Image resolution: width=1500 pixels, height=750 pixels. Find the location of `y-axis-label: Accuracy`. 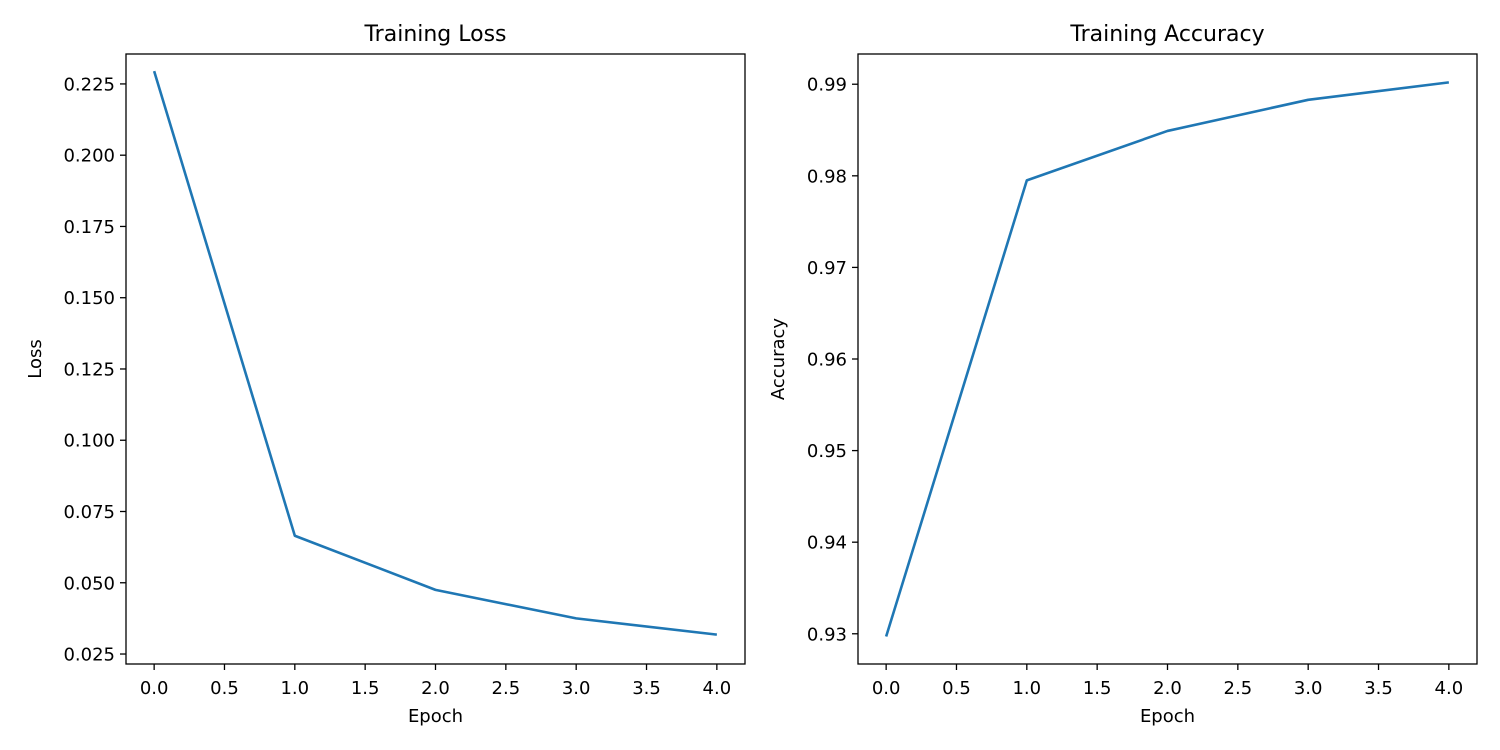

y-axis-label: Accuracy is located at coordinates (778, 359).